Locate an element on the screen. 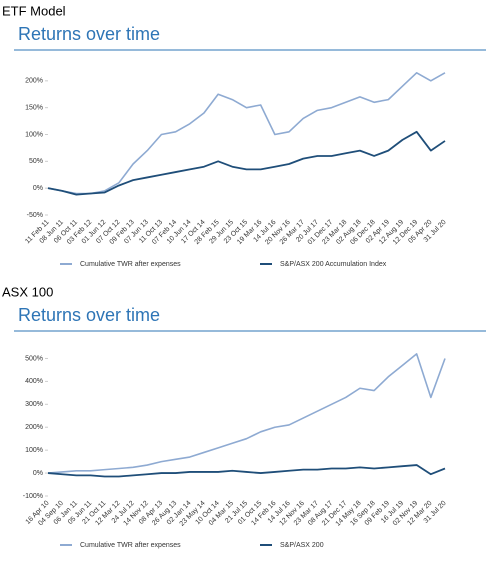  section-label: ASX 100 is located at coordinates (27, 291).